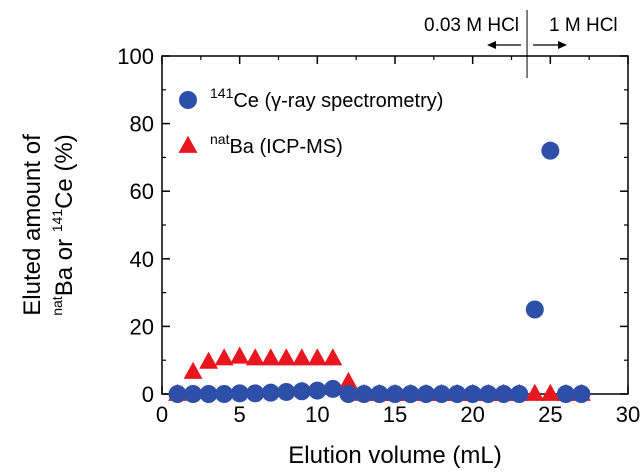  Describe the element at coordinates (394, 455) in the screenshot. I see `x-axis-title: Elution volume (mL)` at that location.